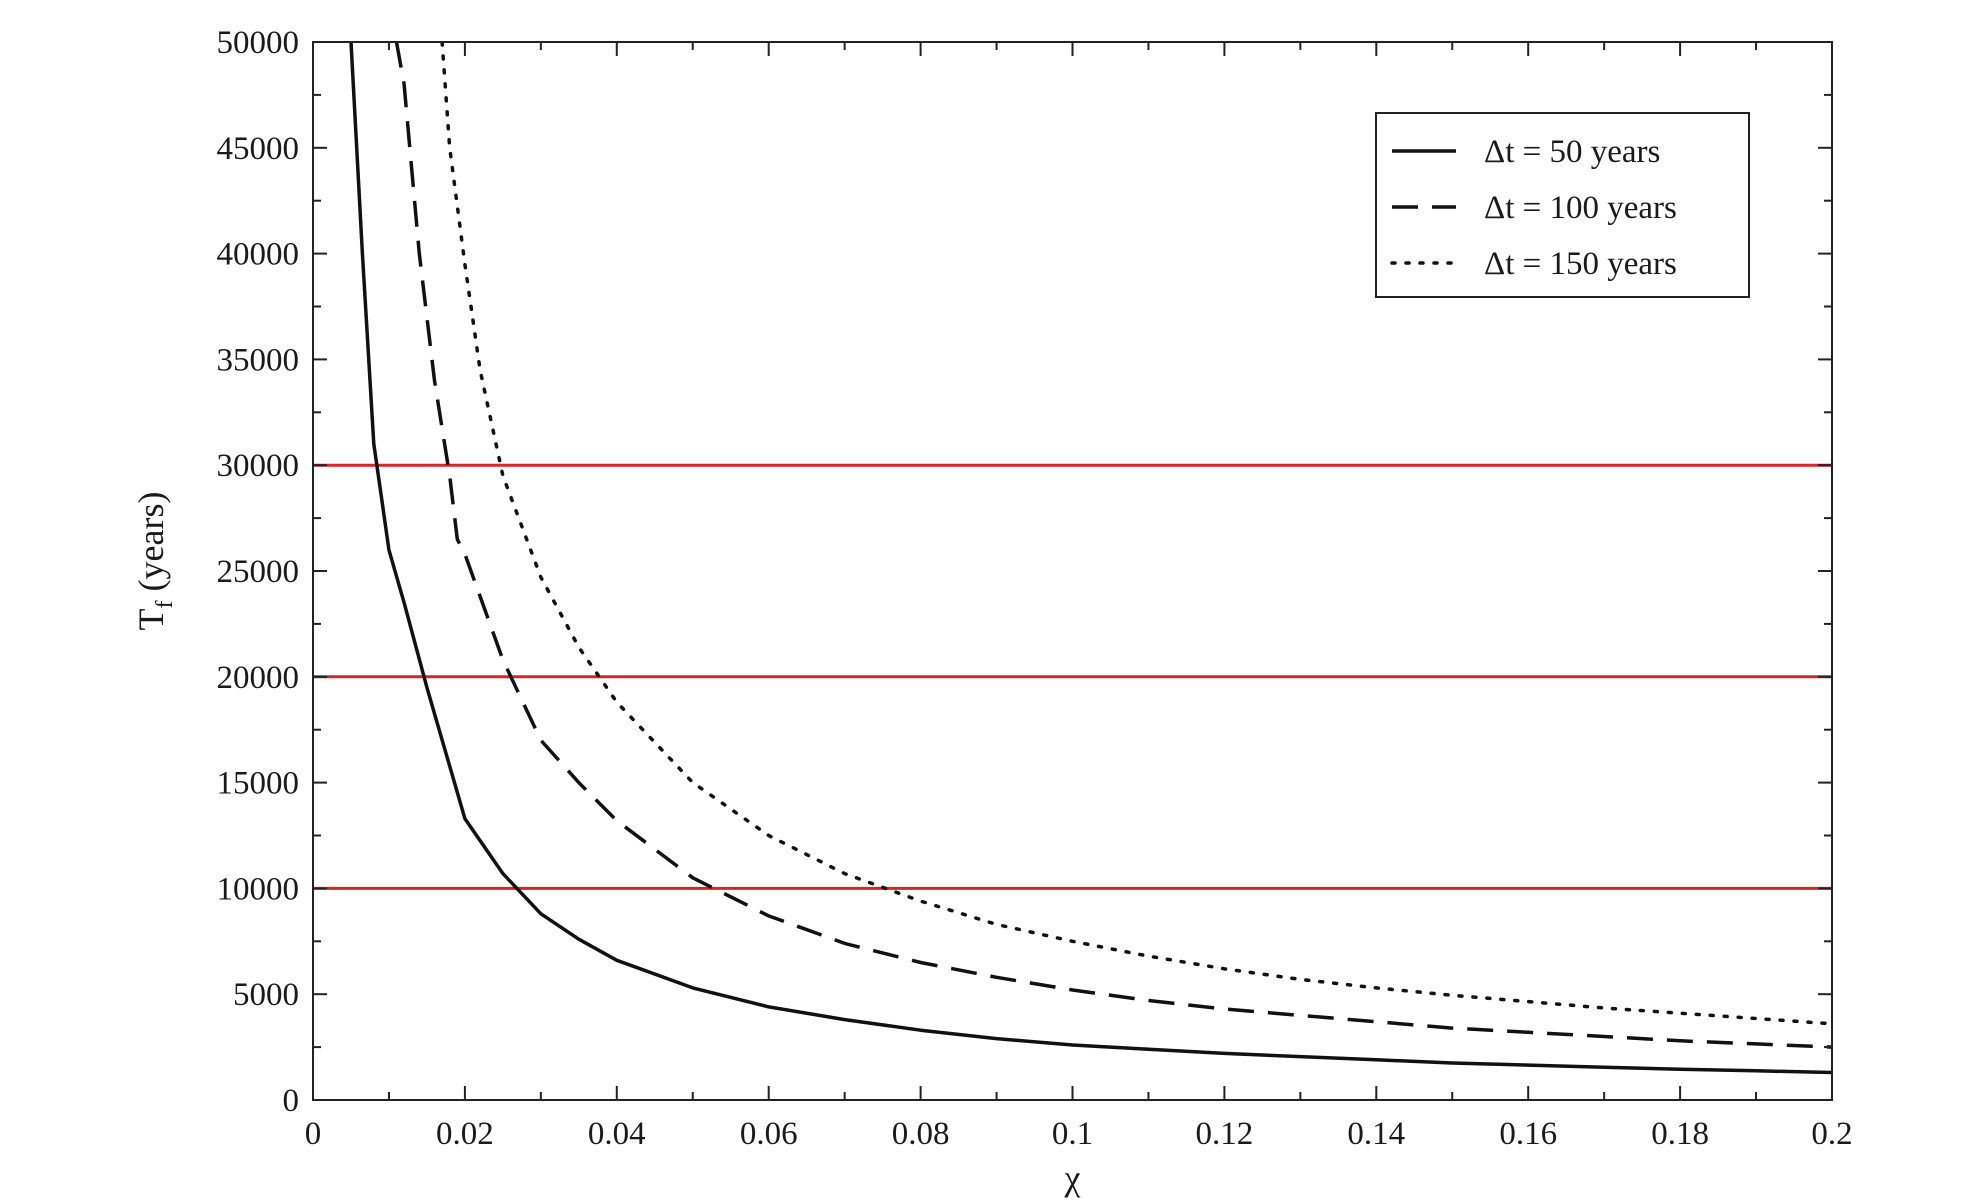  What do you see at coordinates (1572, 152) in the screenshot?
I see `legend-label-1: Δt = 50 years` at bounding box center [1572, 152].